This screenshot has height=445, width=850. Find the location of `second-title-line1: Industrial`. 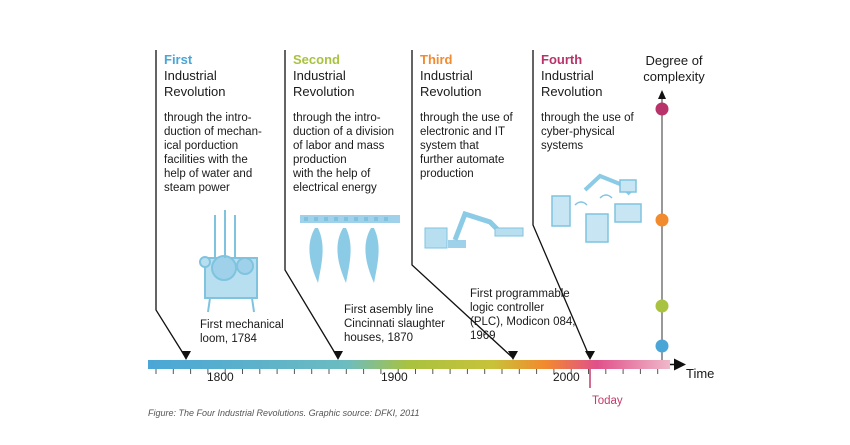

second-title-line1: Industrial is located at coordinates (319, 75).